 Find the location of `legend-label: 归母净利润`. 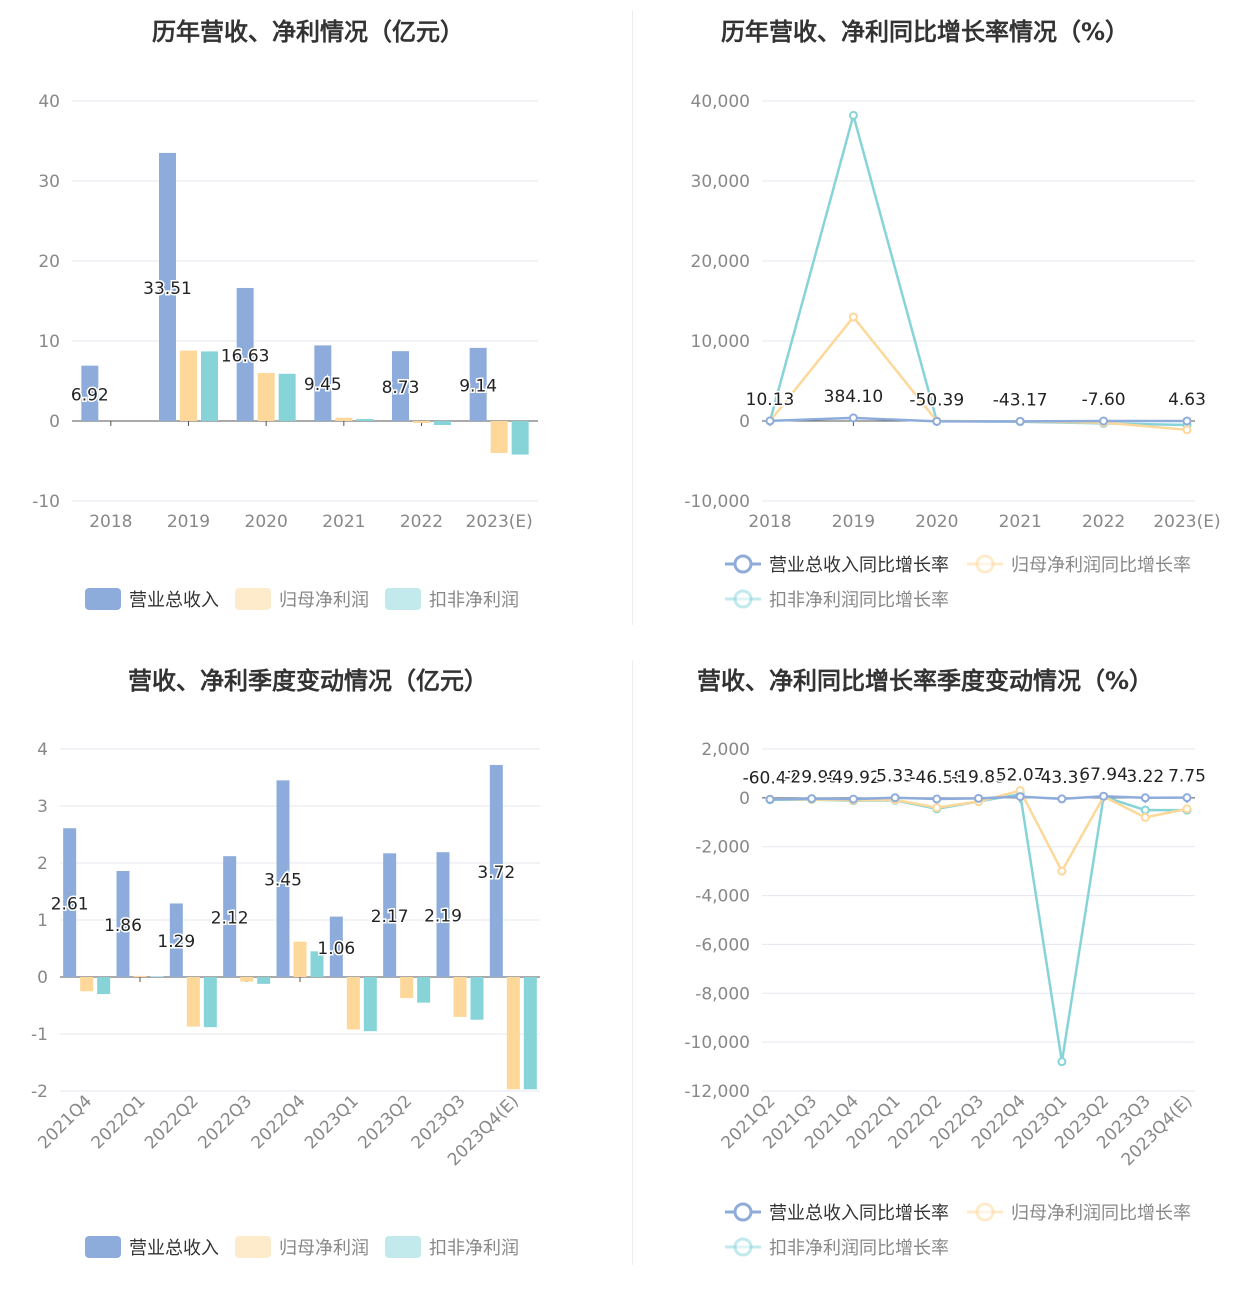

legend-label: 归母净利润 is located at coordinates (324, 1248).